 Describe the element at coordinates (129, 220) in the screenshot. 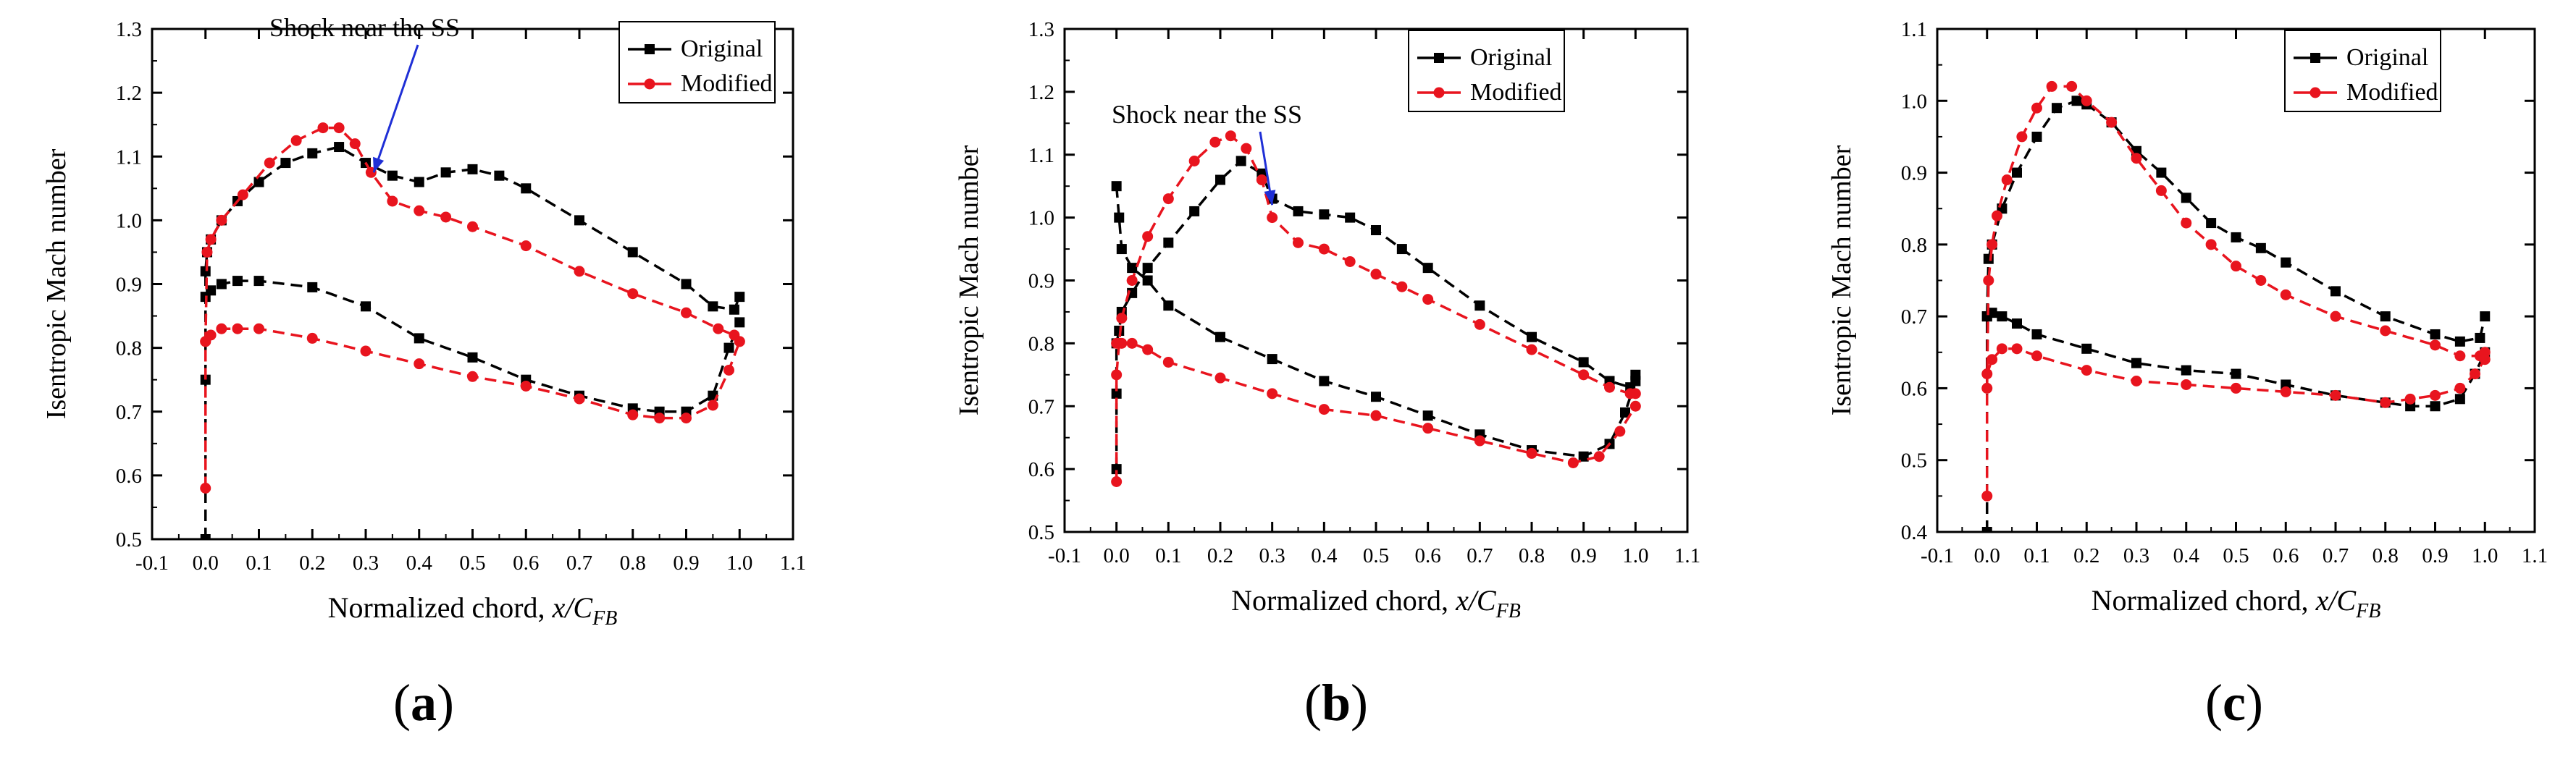

I see `y-tick-label: 1.0` at that location.